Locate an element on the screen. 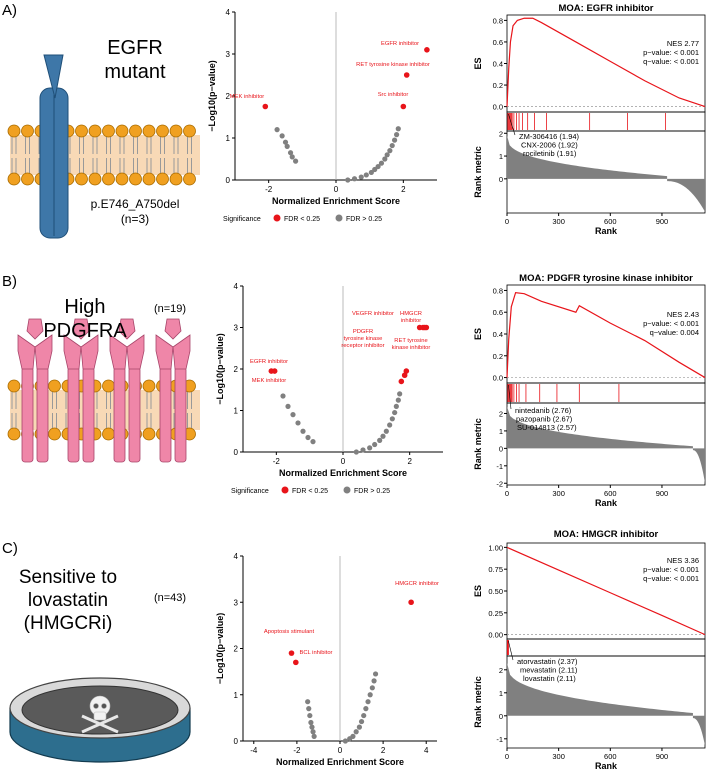 The height and width of the screenshot is (774, 708). caption-line: PDGFRA is located at coordinates (85, 331).